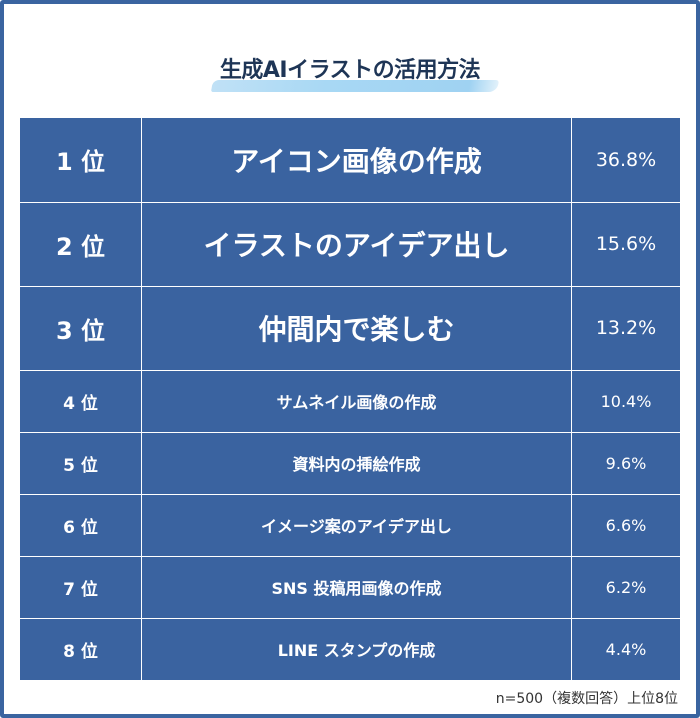  Describe the element at coordinates (356, 401) in the screenshot. I see `item-cell: サムネイル画像の作成` at that location.